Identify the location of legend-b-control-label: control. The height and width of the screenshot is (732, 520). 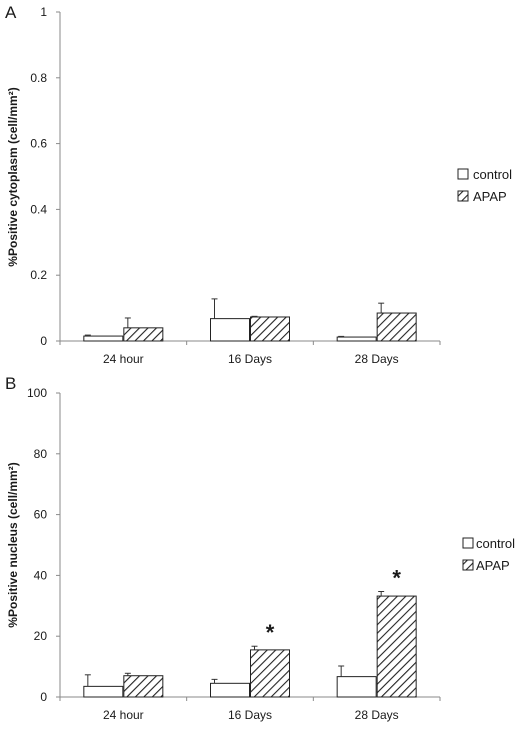
(495, 543).